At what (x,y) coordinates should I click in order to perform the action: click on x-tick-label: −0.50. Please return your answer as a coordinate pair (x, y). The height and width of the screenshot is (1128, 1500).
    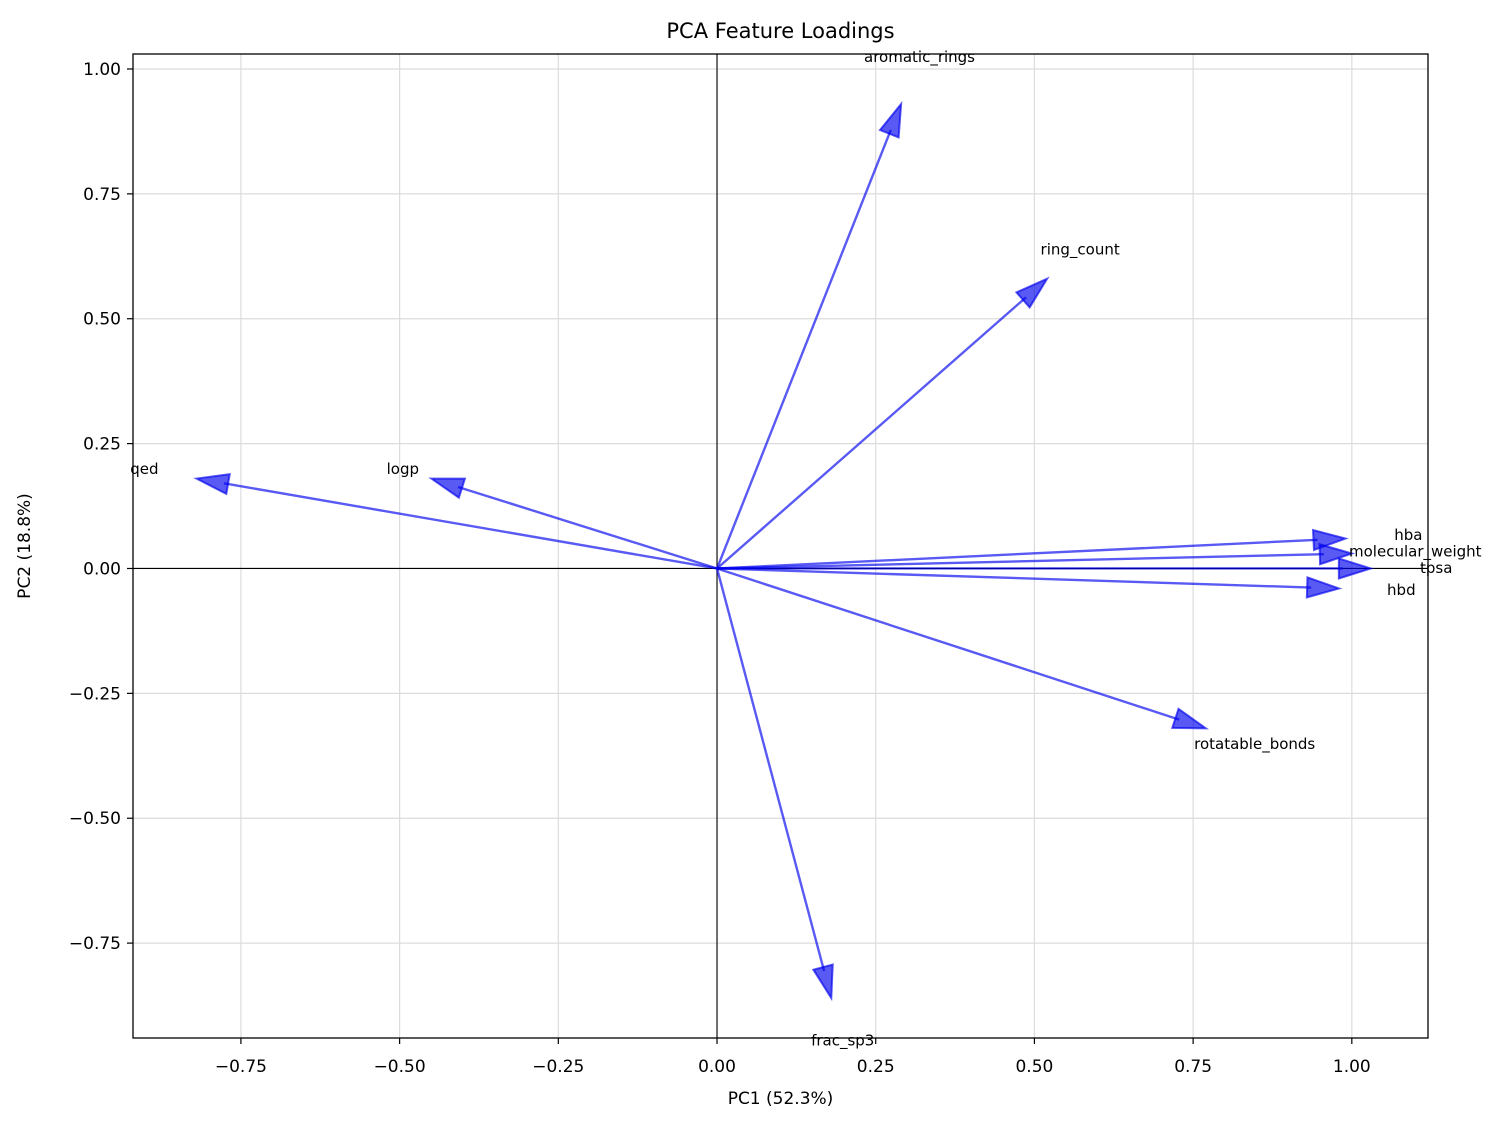
    Looking at the image, I should click on (400, 1067).